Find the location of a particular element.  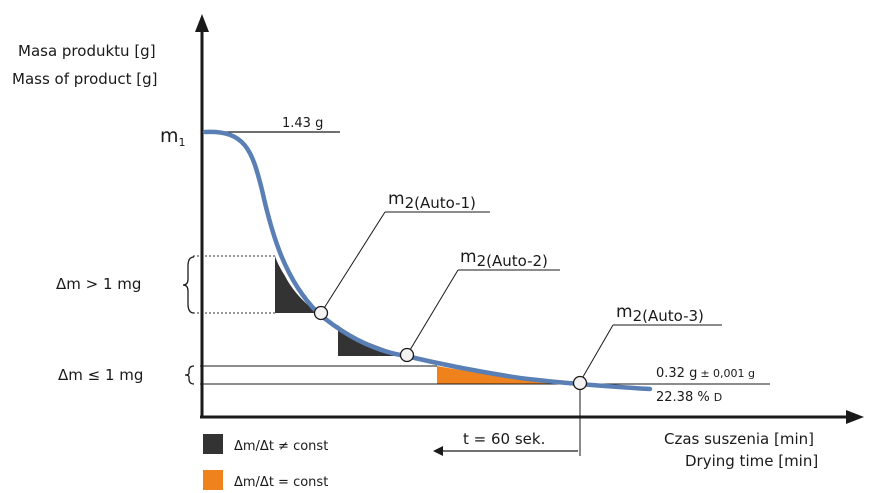

delta-large-brace is located at coordinates (188, 285).